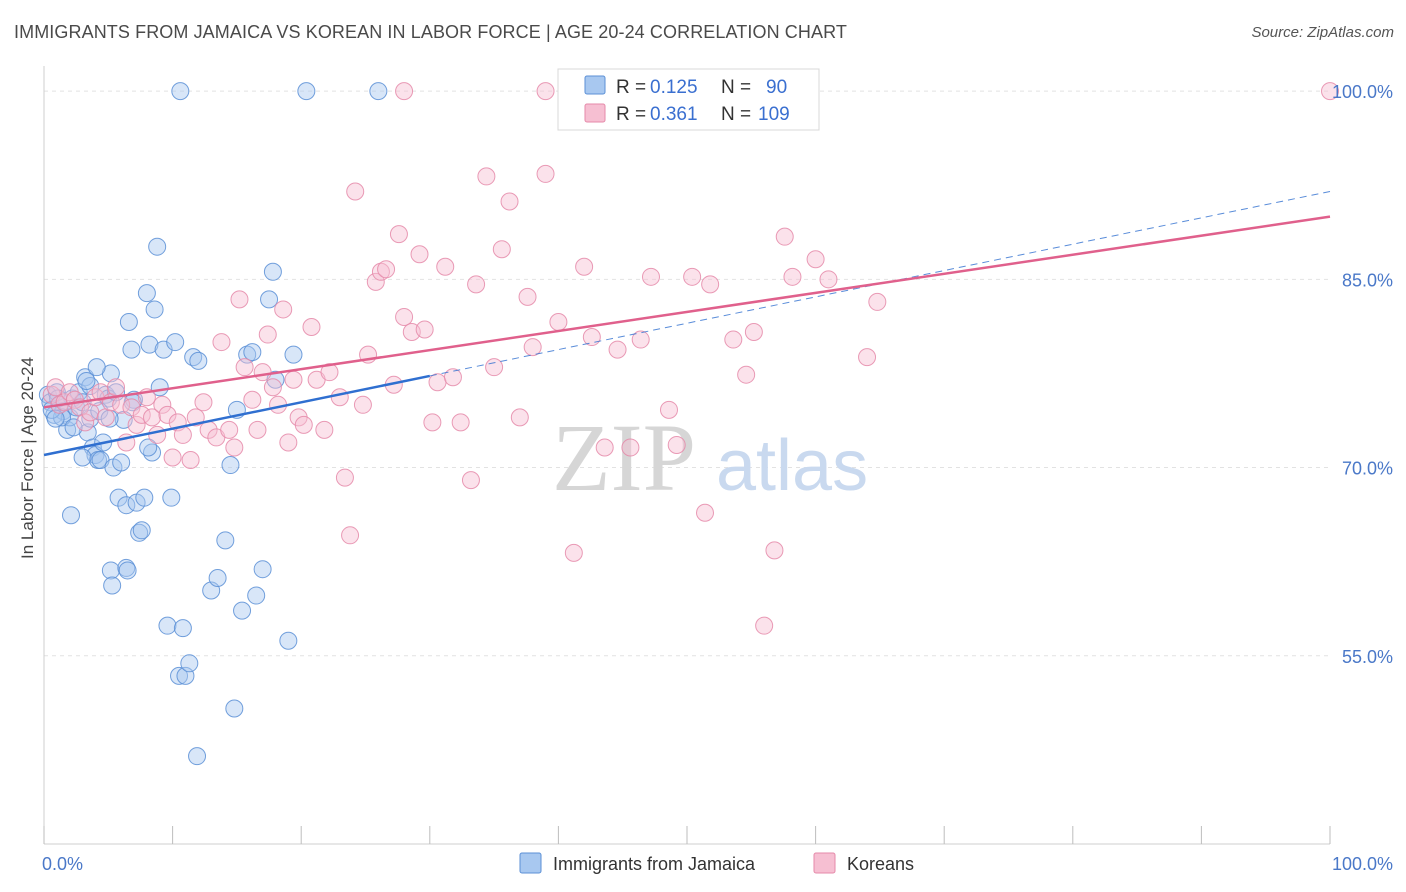 The height and width of the screenshot is (892, 1406). Describe the element at coordinates (624, 457) in the screenshot. I see `watermark-zip: ZIP` at that location.